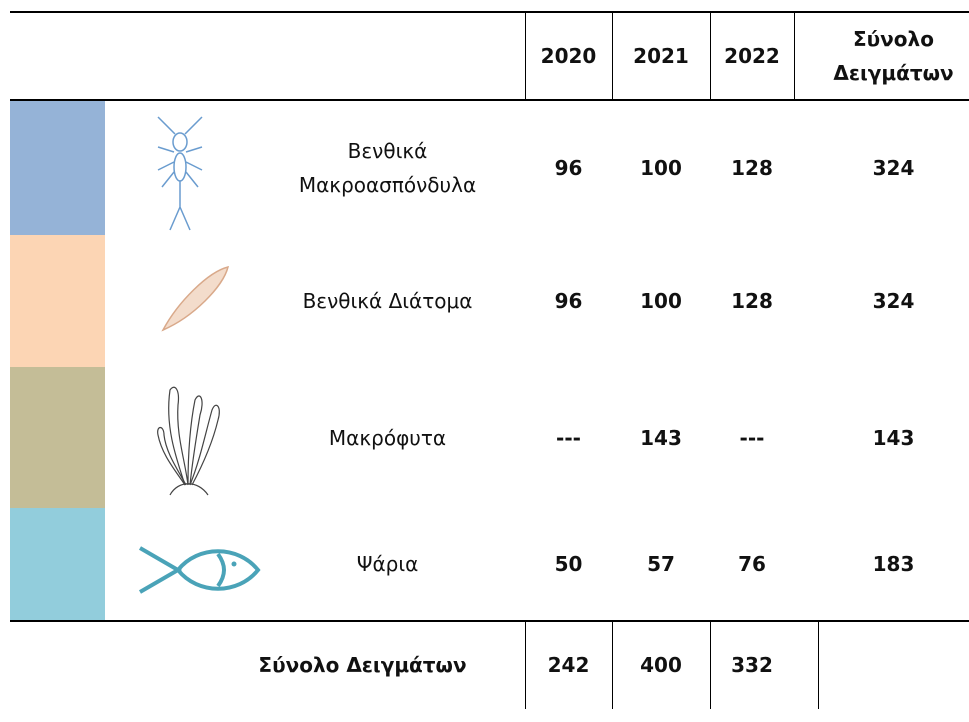 The height and width of the screenshot is (722, 969). What do you see at coordinates (387, 168) in the screenshot?
I see `row-label: Βενθικά Μακροασπόνδυλα` at bounding box center [387, 168].